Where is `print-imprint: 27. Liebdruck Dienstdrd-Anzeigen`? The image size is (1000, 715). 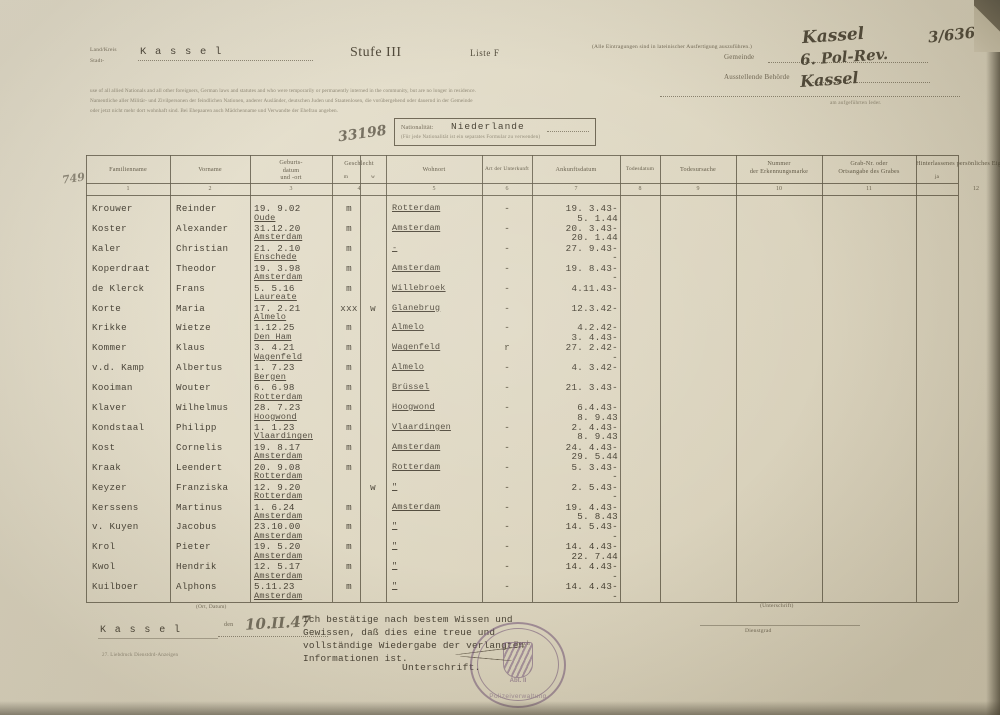 print-imprint: 27. Liebdruck Dienstdrd-Anzeigen is located at coordinates (140, 655).